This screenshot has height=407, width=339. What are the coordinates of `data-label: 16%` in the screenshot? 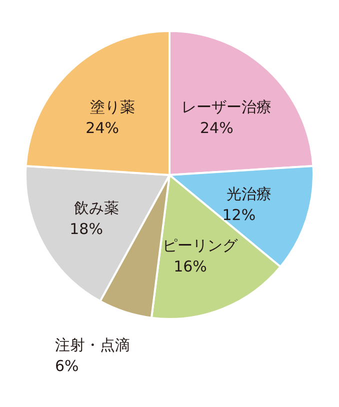 It's located at (190, 267).